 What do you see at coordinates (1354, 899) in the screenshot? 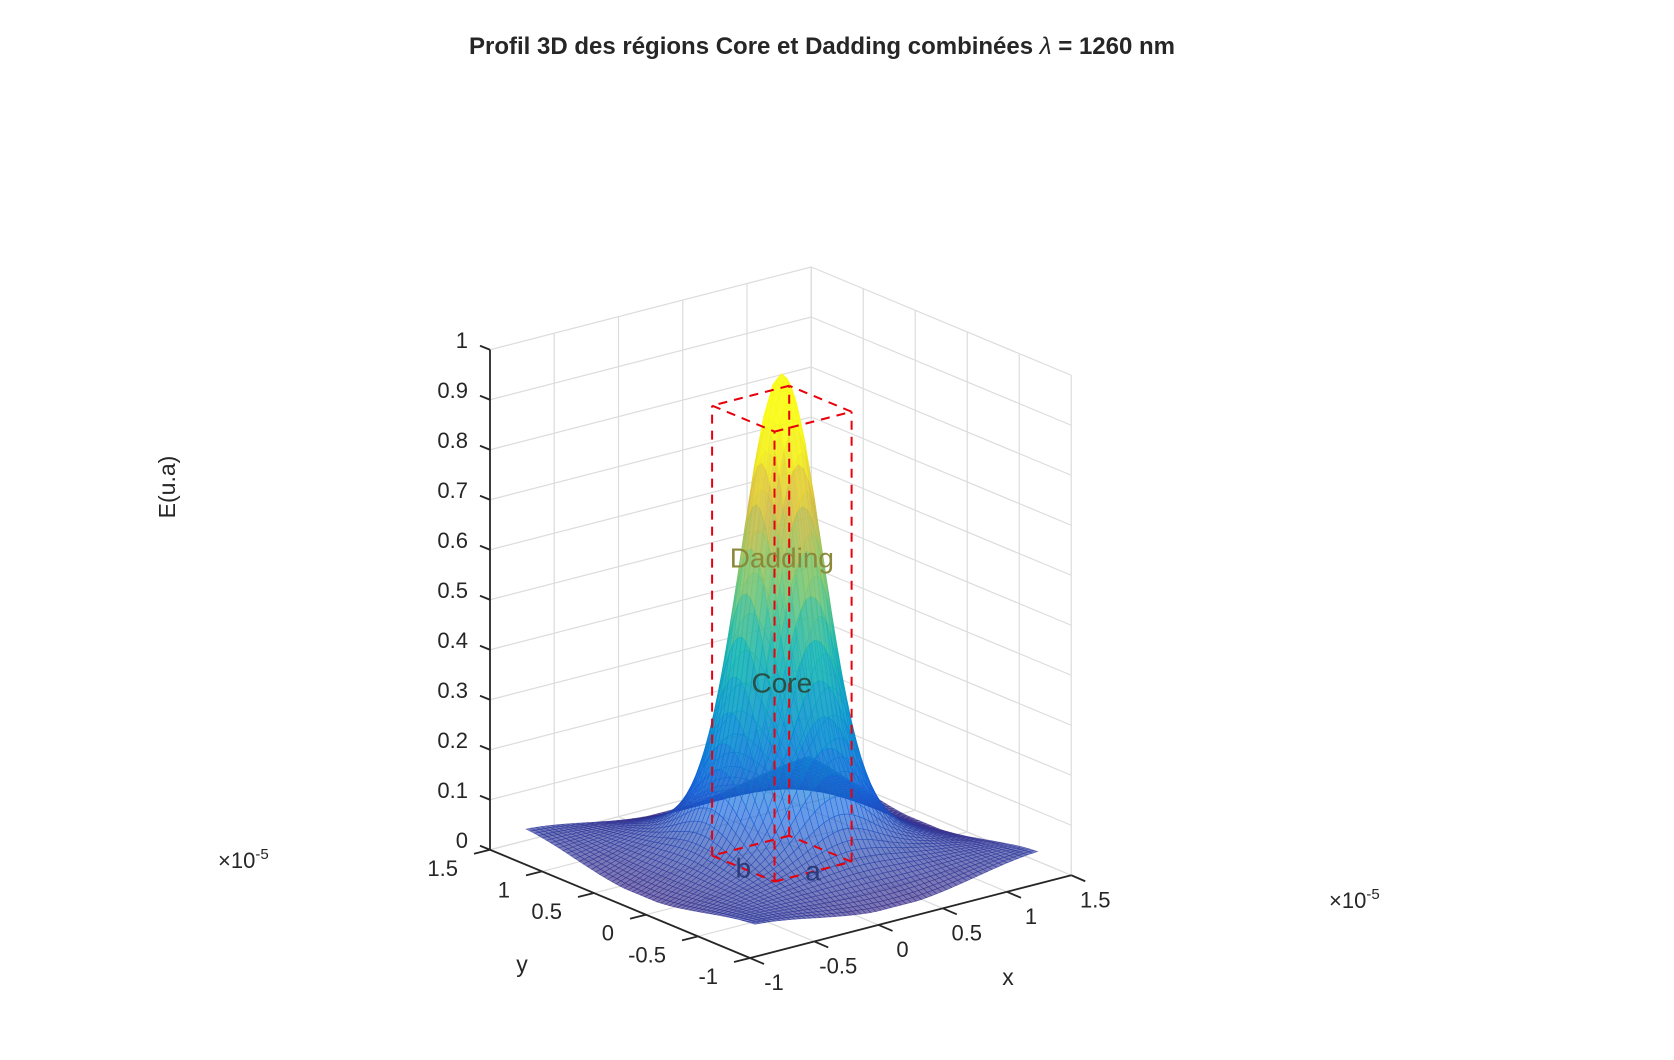
I see `x-multiplier: ×10⁻⁵` at bounding box center [1354, 899].